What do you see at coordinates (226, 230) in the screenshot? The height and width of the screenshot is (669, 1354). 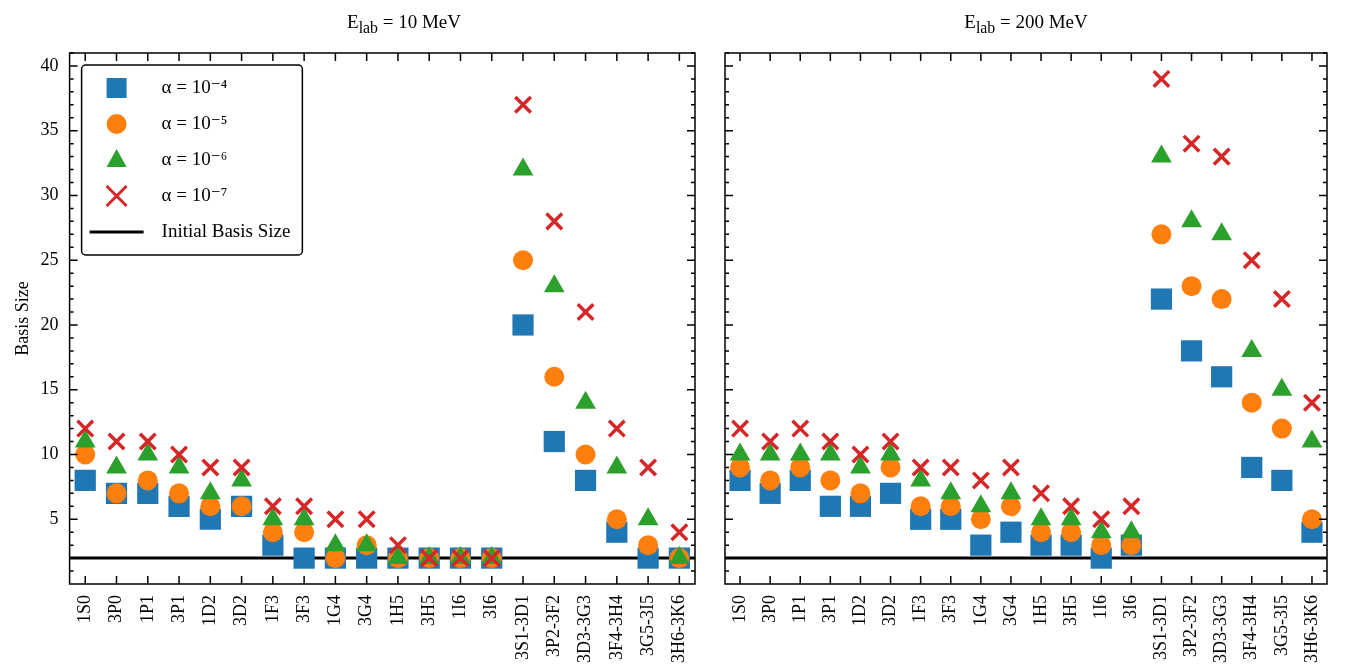 I see `legend-label: Initial Basis Size` at bounding box center [226, 230].